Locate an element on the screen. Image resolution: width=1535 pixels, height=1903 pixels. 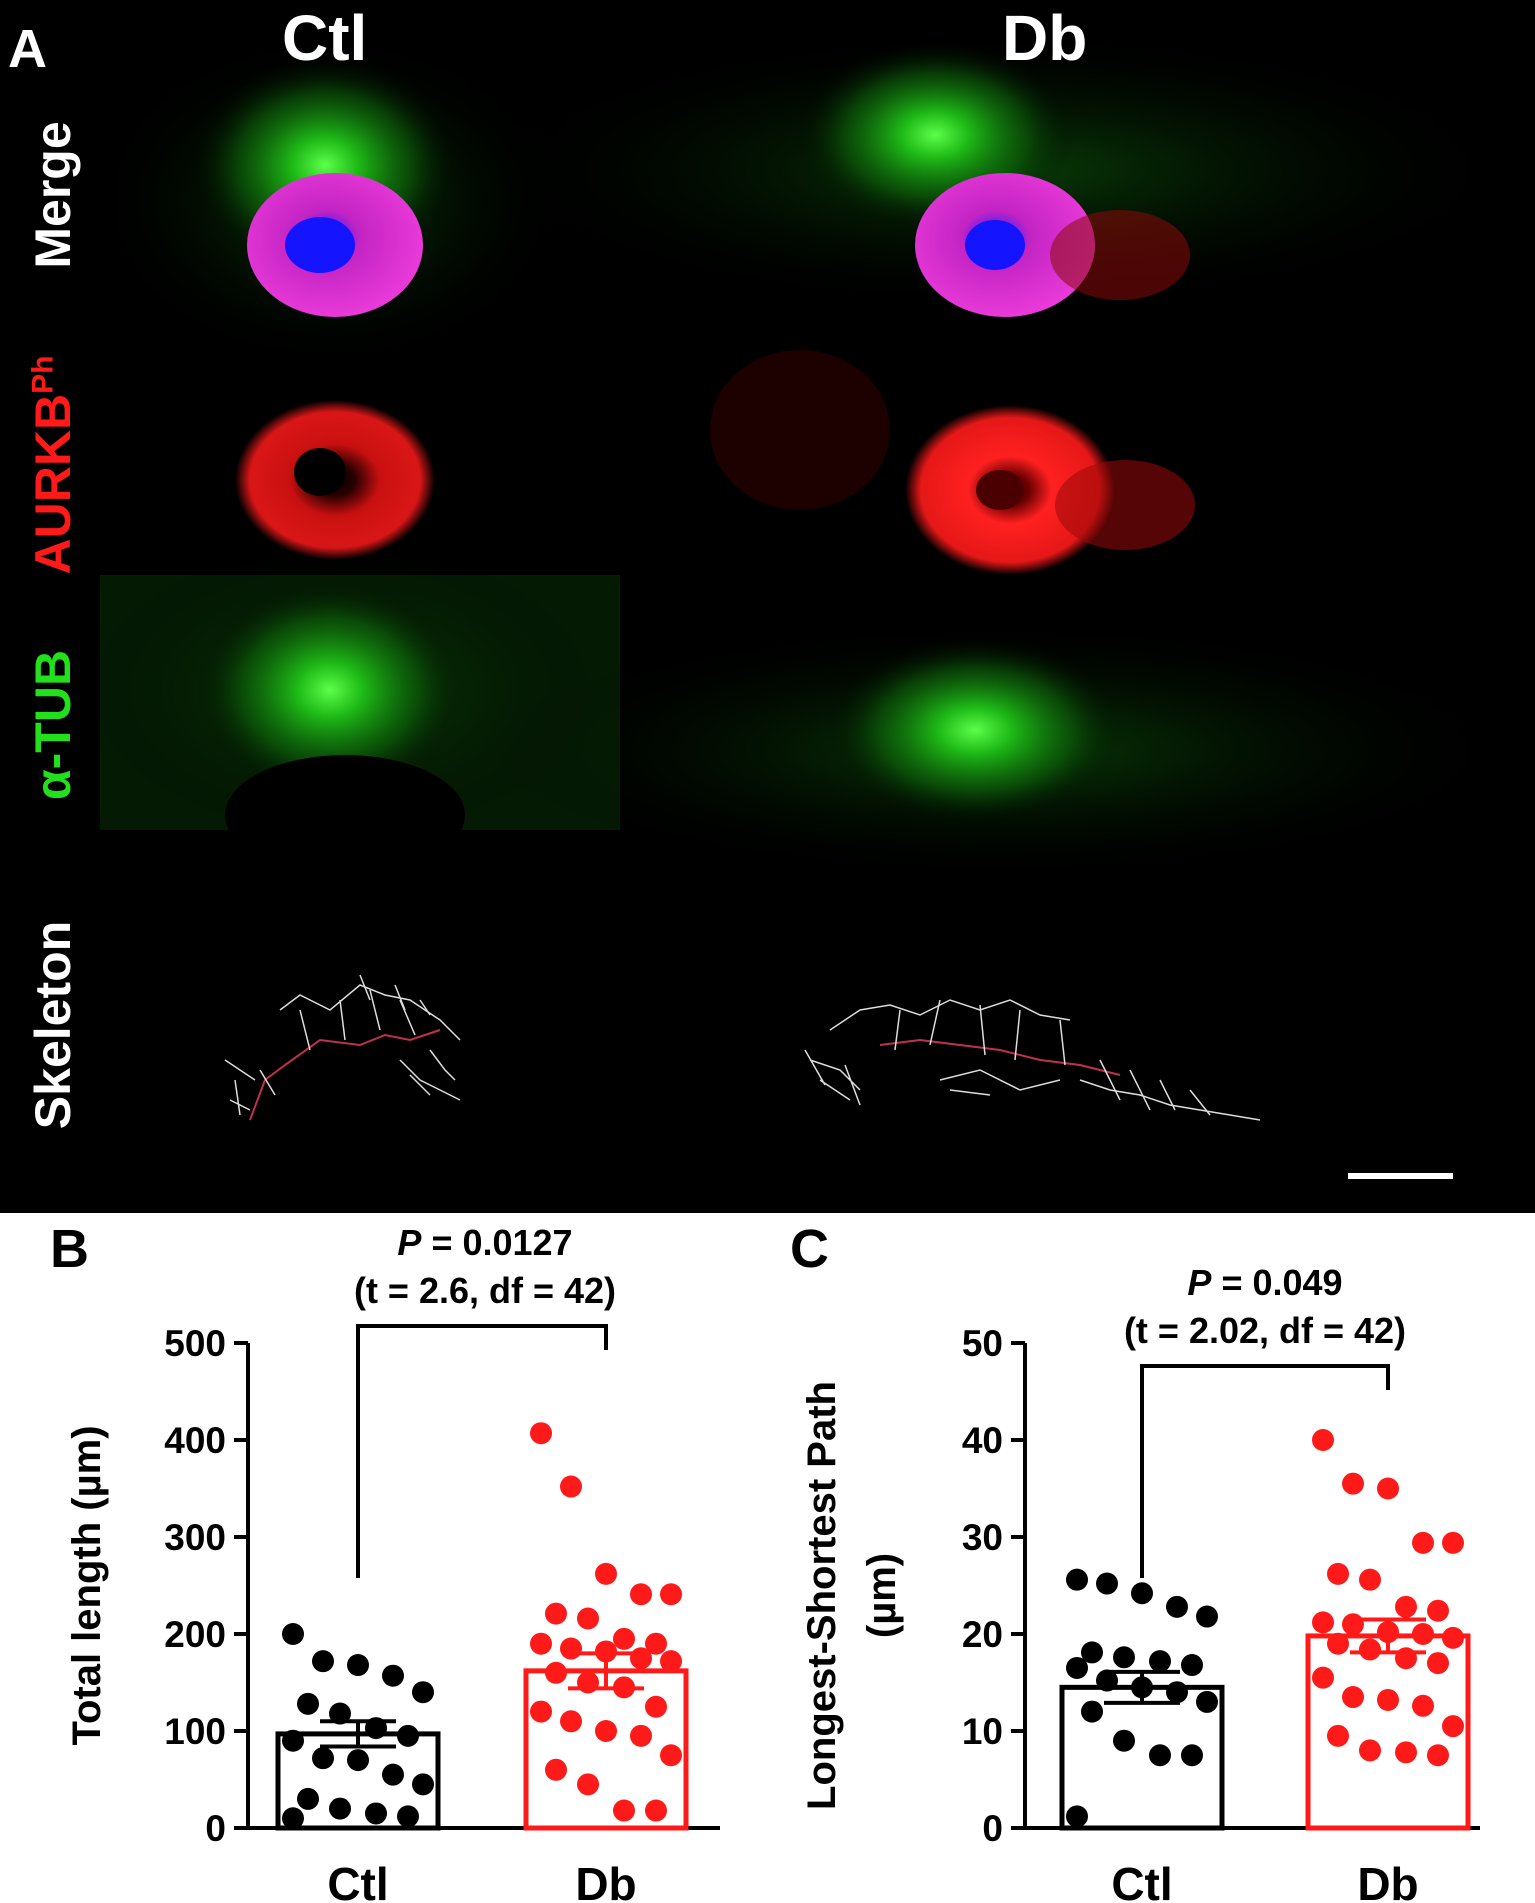
db-aurkb-image is located at coordinates (952, 462).